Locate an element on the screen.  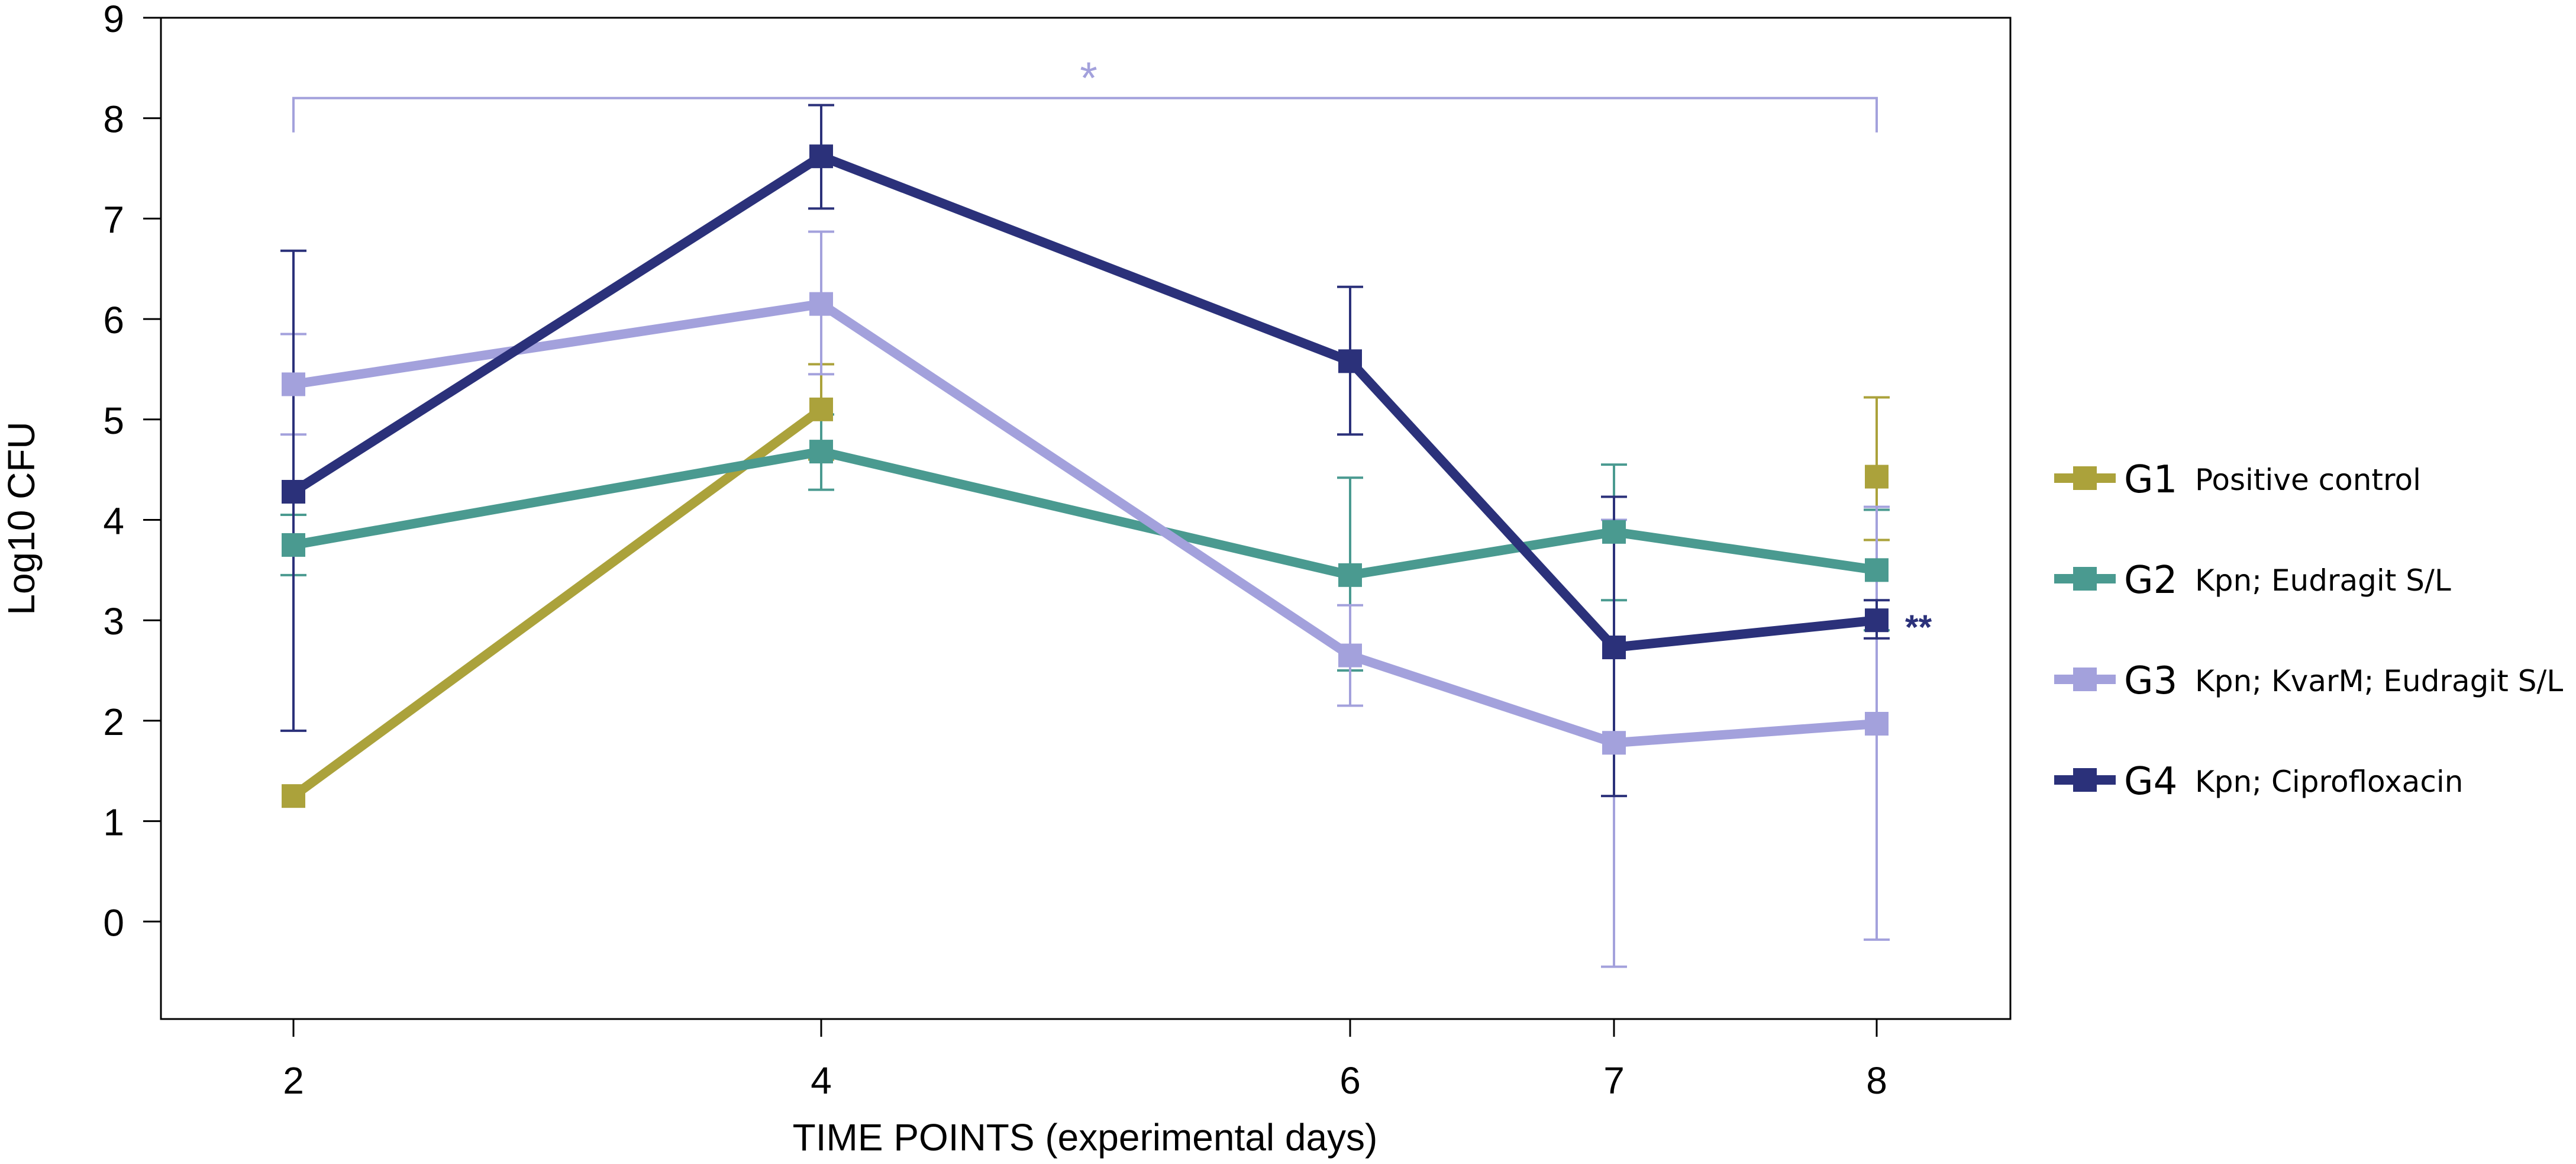
x-tick-label: 7 is located at coordinates (1614, 1080).